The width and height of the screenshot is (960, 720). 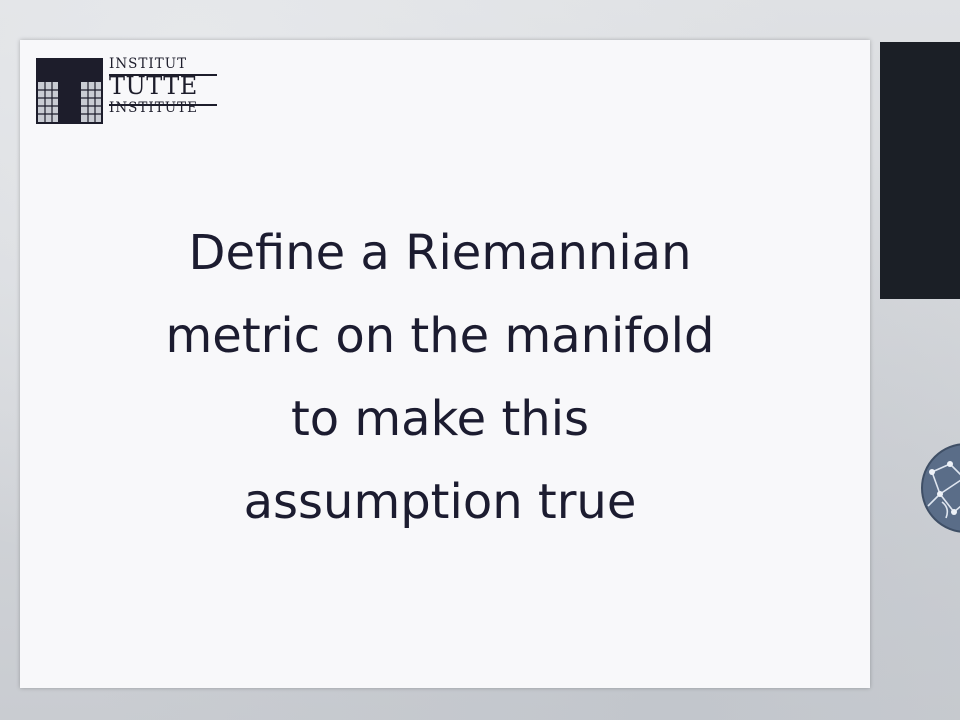 What do you see at coordinates (440, 253) in the screenshot?
I see `headline-line: Define a Riemannian` at bounding box center [440, 253].